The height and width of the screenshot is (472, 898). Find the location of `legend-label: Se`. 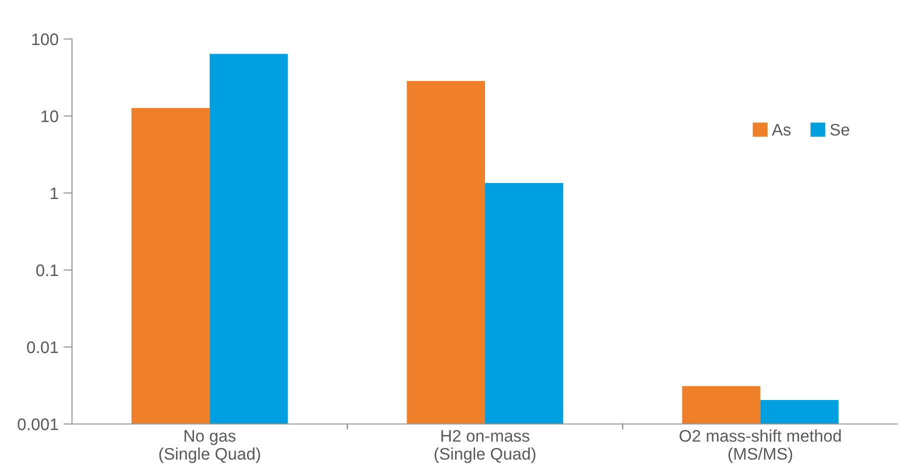

legend-label: Se is located at coordinates (840, 130).